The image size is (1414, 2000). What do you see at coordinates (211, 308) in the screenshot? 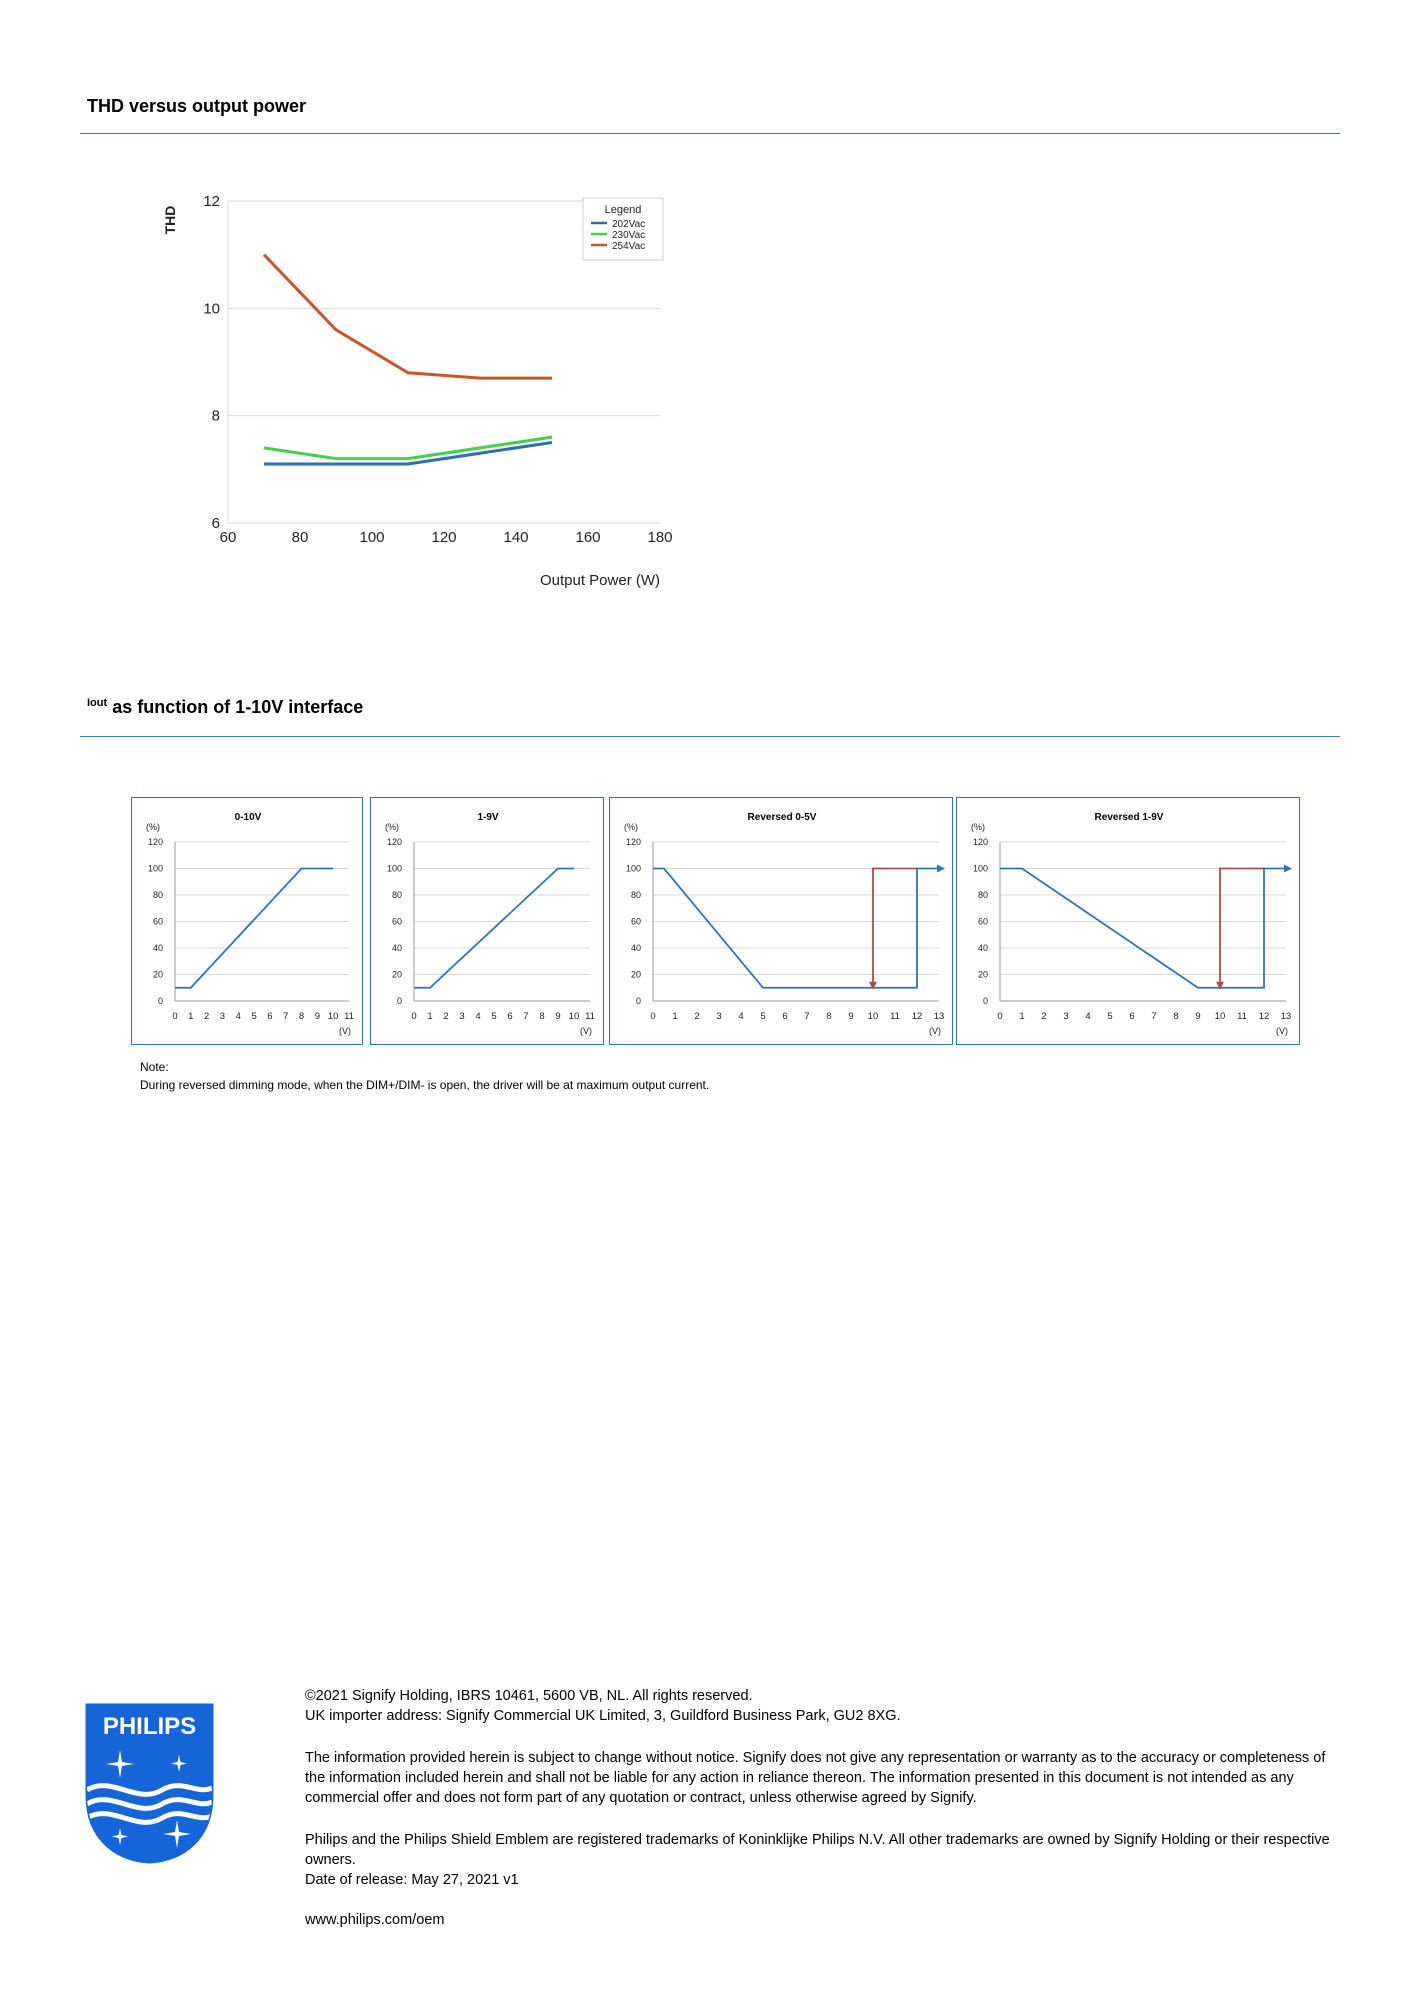
I see `y-tick-label: 10` at bounding box center [211, 308].